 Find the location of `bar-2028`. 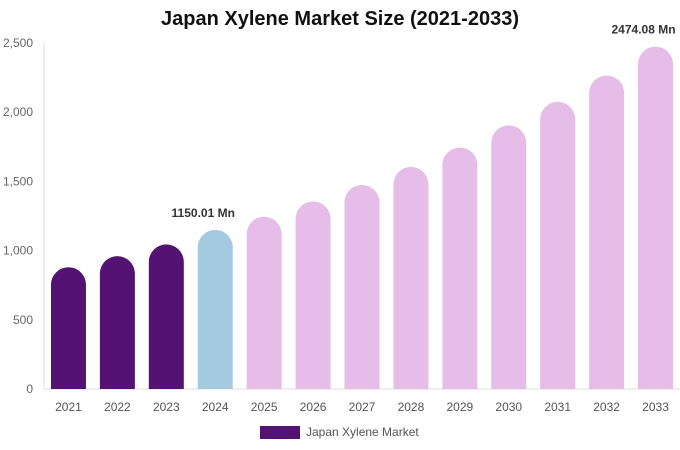

bar-2028 is located at coordinates (411, 277).